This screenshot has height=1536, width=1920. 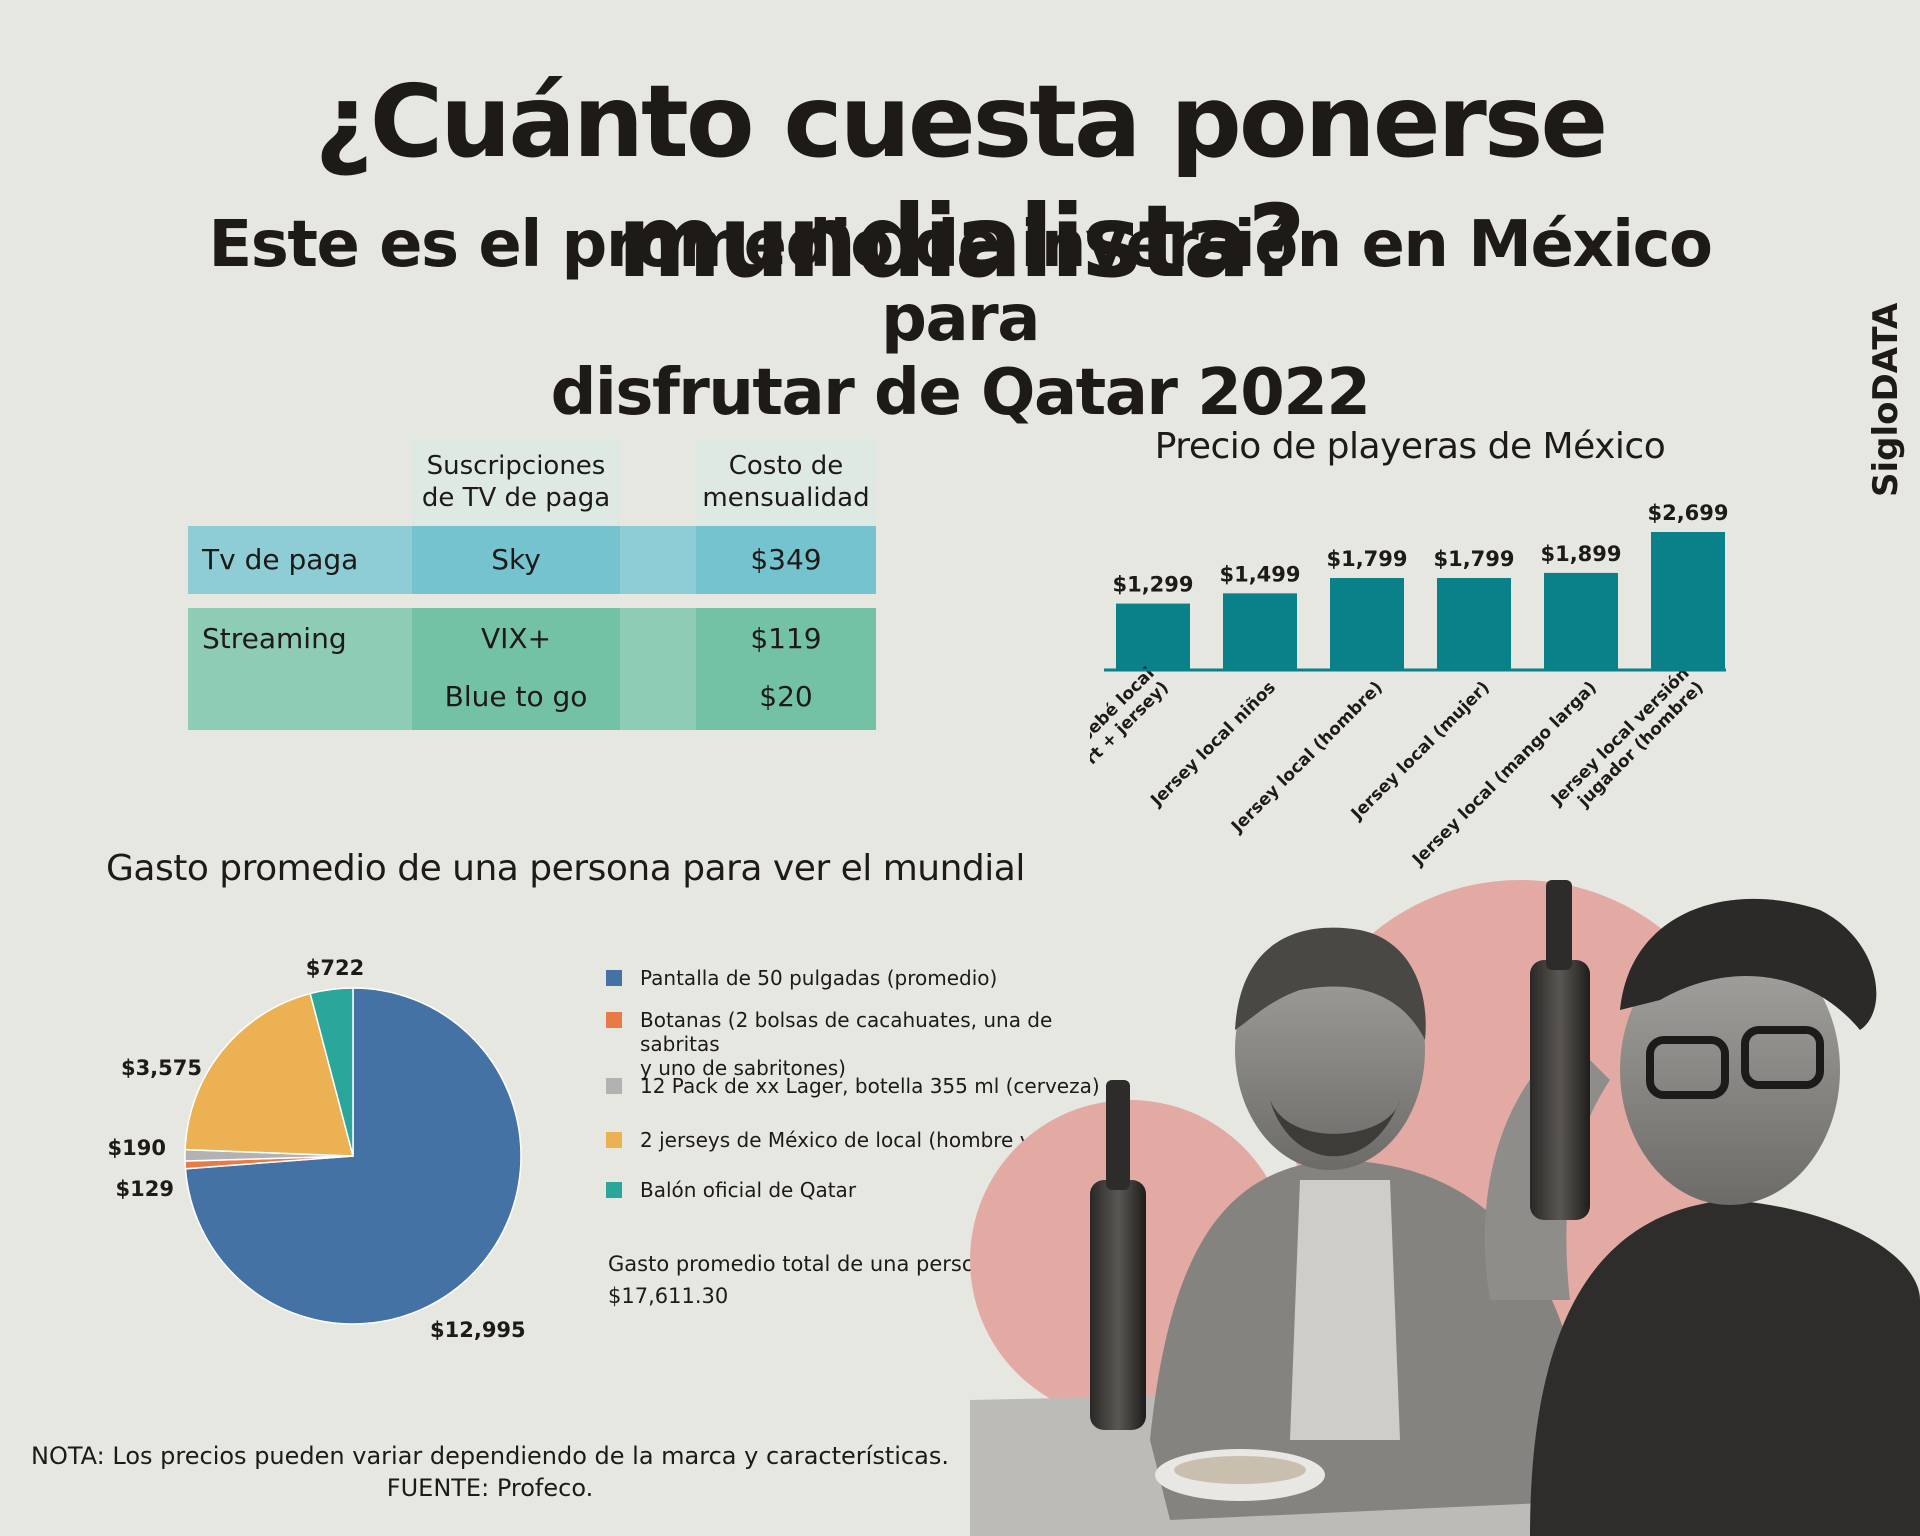 What do you see at coordinates (145, 1189) in the screenshot?
I see `pie-value-label: $129` at bounding box center [145, 1189].